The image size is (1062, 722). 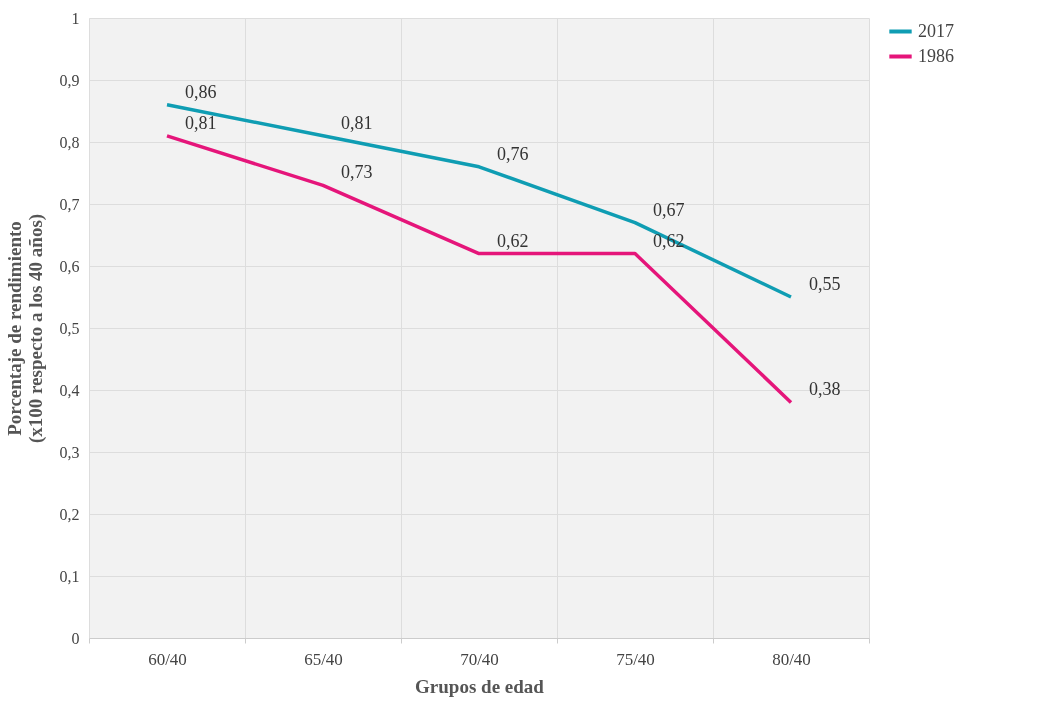 I want to click on y-tick-label: 0,8, so click(x=69, y=142).